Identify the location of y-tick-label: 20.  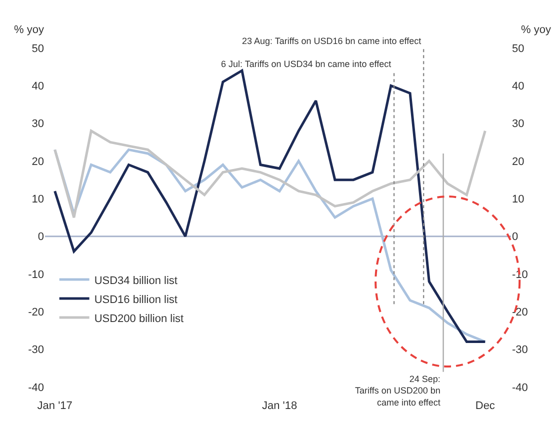
(38, 162).